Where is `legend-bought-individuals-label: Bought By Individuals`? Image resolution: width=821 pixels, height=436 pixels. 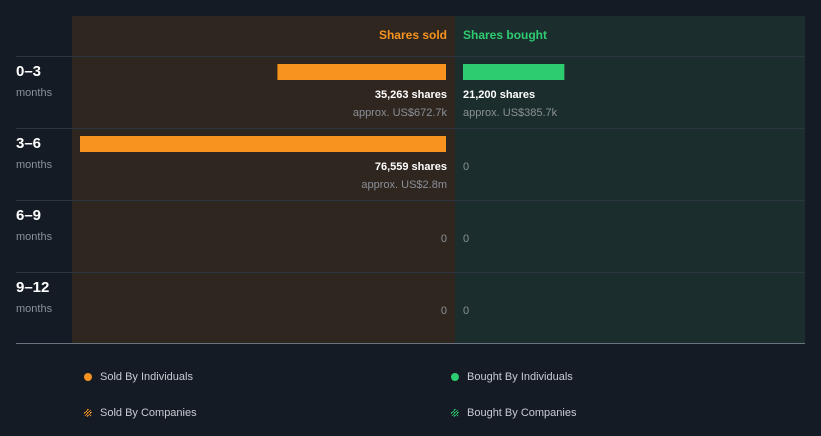
legend-bought-individuals-label: Bought By Individuals is located at coordinates (520, 377).